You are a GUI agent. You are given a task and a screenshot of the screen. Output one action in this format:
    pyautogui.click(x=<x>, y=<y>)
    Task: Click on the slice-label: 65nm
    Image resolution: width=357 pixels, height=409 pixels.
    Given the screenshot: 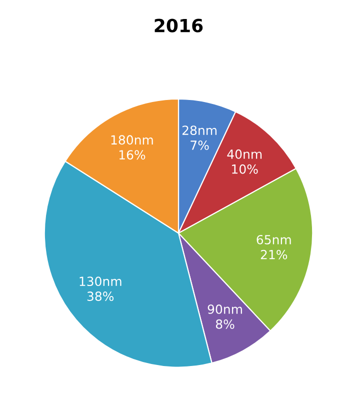 What is the action you would take?
    pyautogui.click(x=273, y=239)
    